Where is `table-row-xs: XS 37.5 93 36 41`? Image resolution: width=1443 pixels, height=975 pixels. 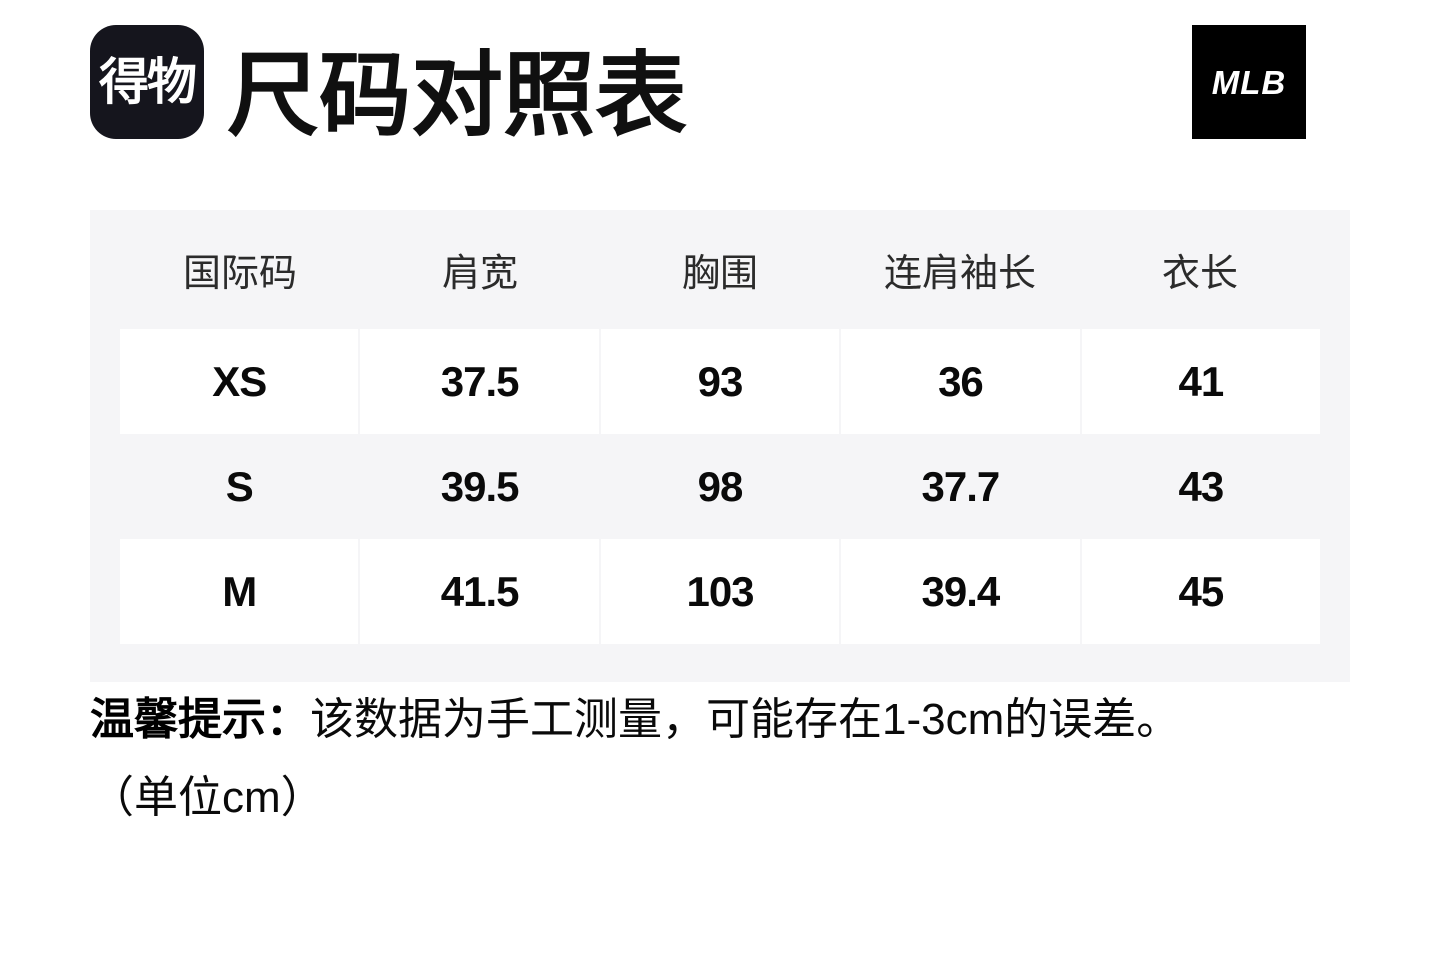
table-row-xs: XS 37.5 93 36 41 is located at coordinates (720, 381).